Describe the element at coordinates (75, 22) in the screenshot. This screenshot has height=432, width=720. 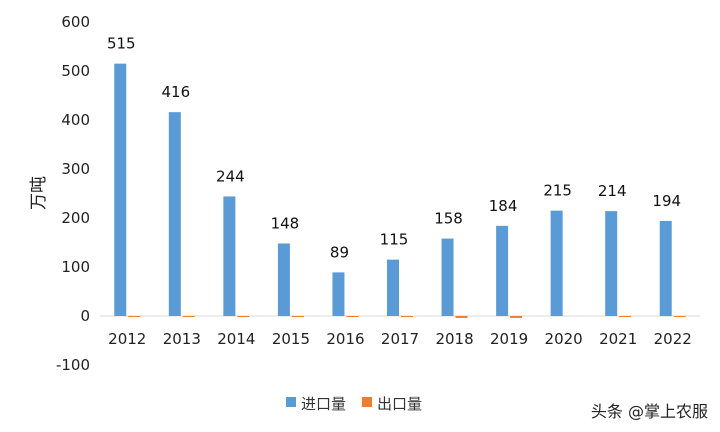
I see `y-tick-label: 600` at that location.